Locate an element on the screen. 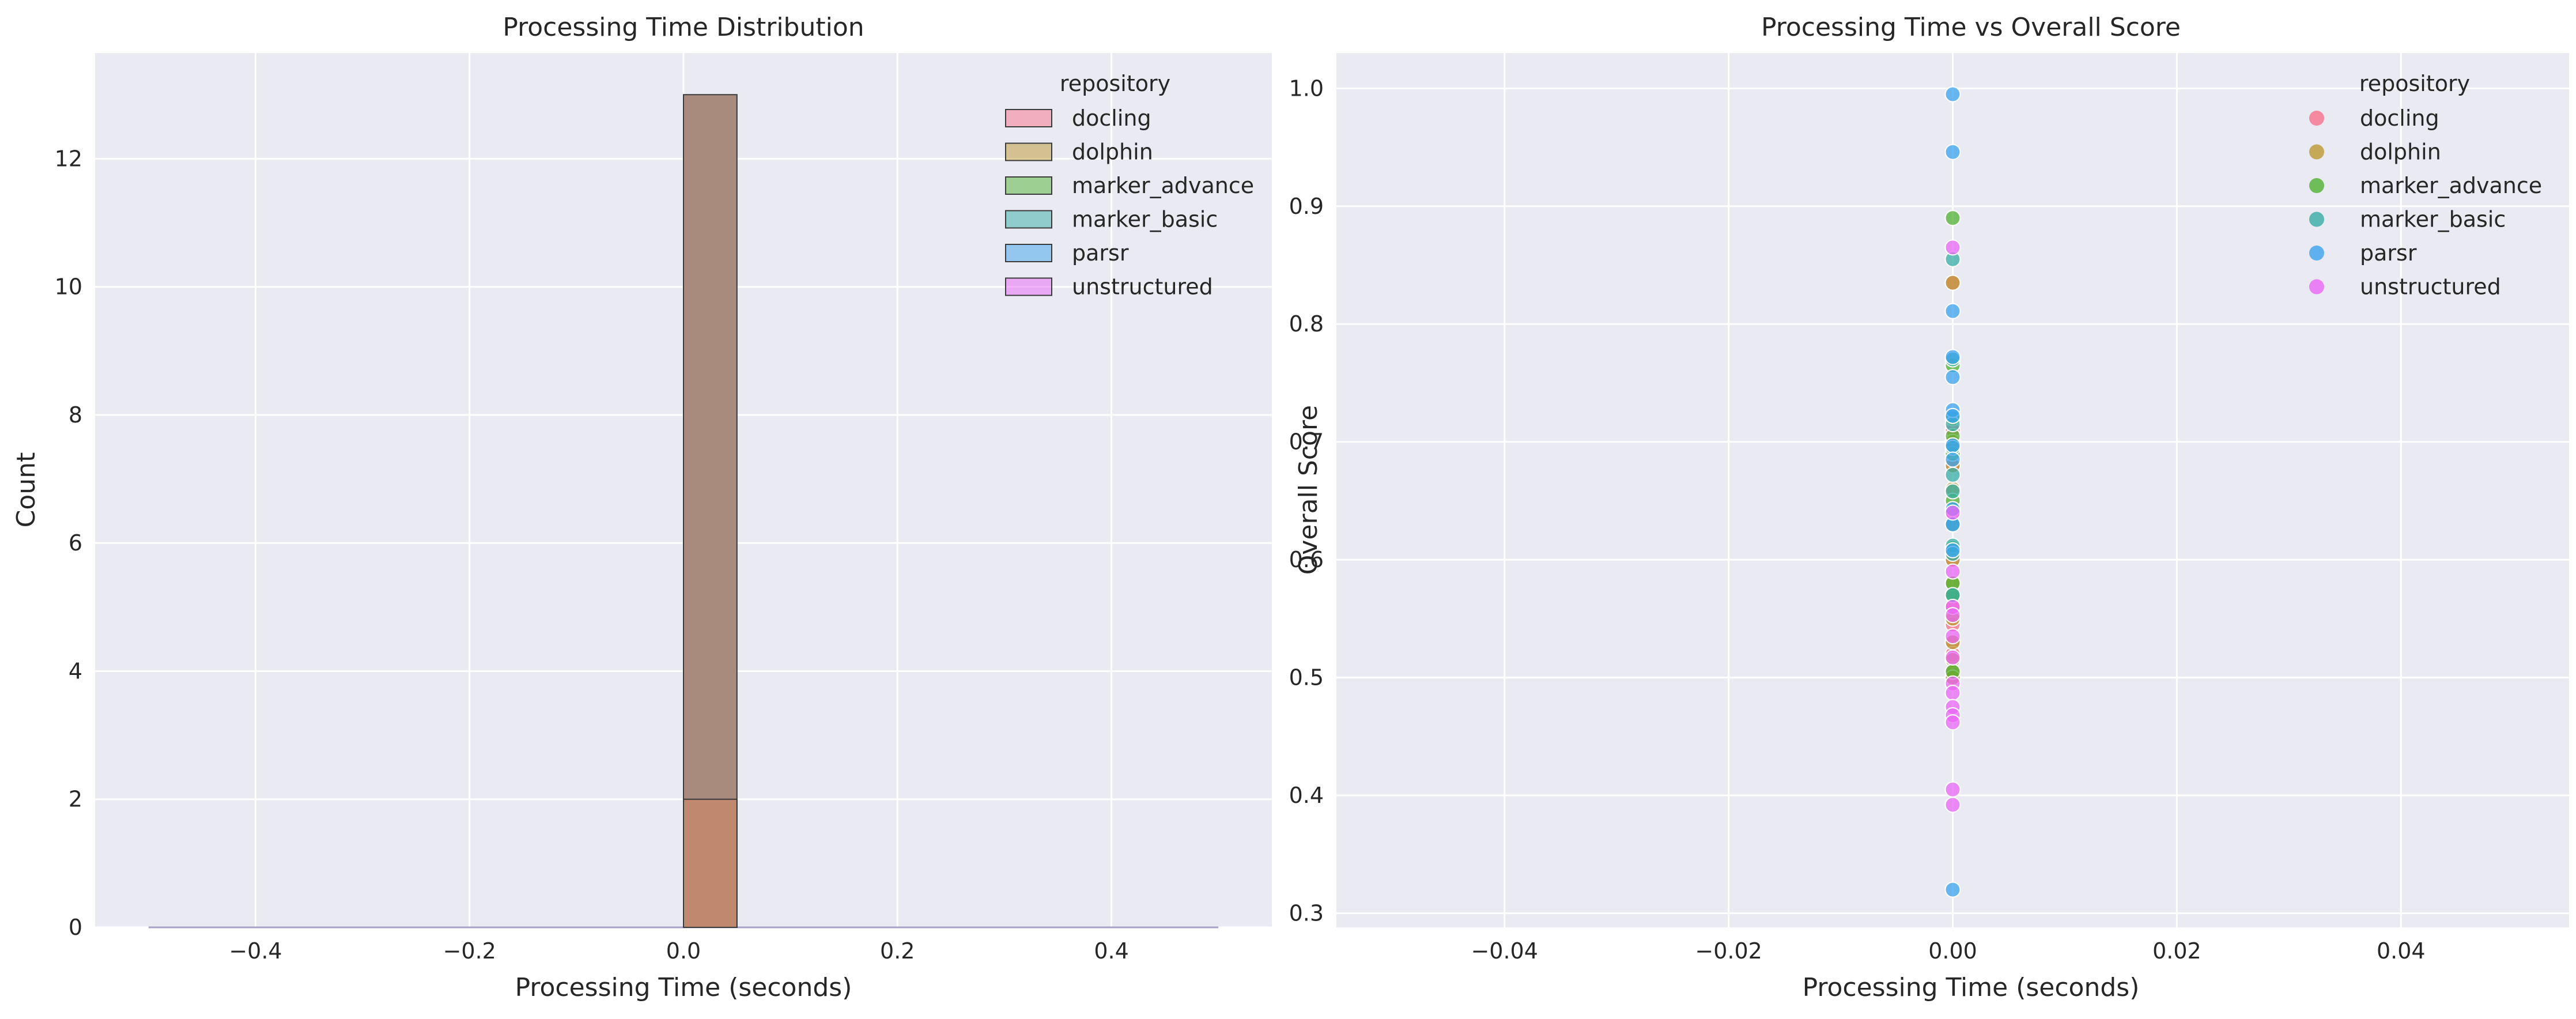  scatter-legend-label-dolphin: dolphin is located at coordinates (2400, 152).